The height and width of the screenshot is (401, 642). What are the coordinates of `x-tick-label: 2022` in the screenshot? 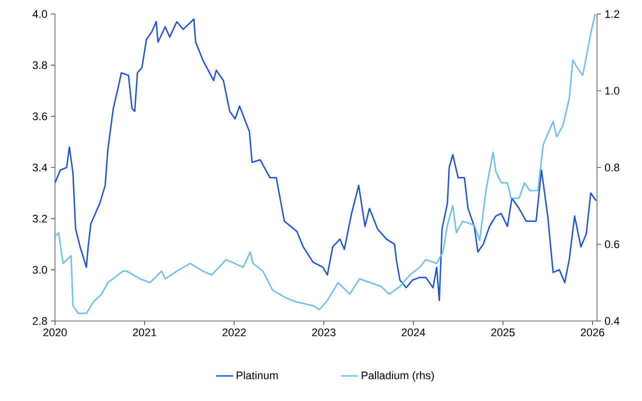 It's located at (234, 332).